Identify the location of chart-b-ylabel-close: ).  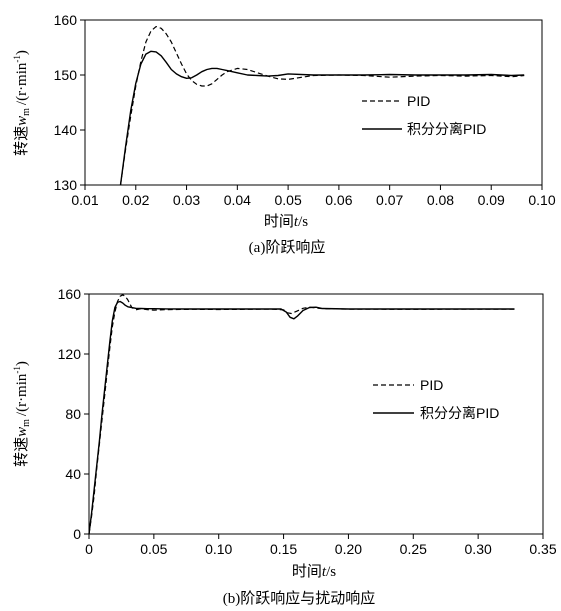
(22, 363).